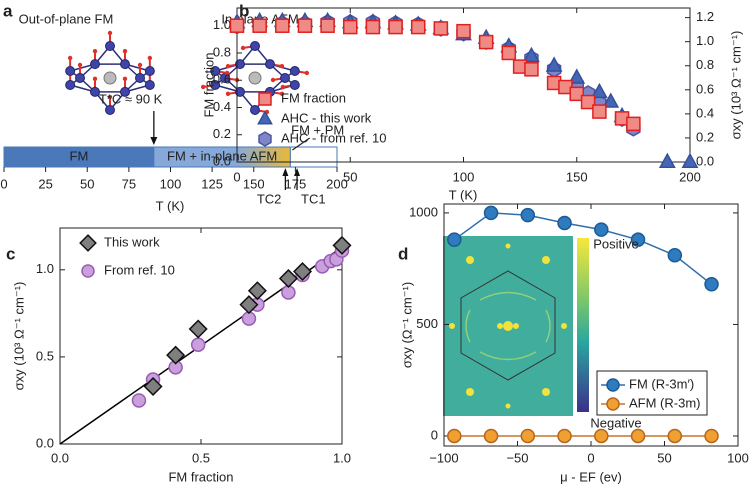 The width and height of the screenshot is (753, 488). What do you see at coordinates (317, 129) in the screenshot?
I see `phase-label: FM + PM` at bounding box center [317, 129].